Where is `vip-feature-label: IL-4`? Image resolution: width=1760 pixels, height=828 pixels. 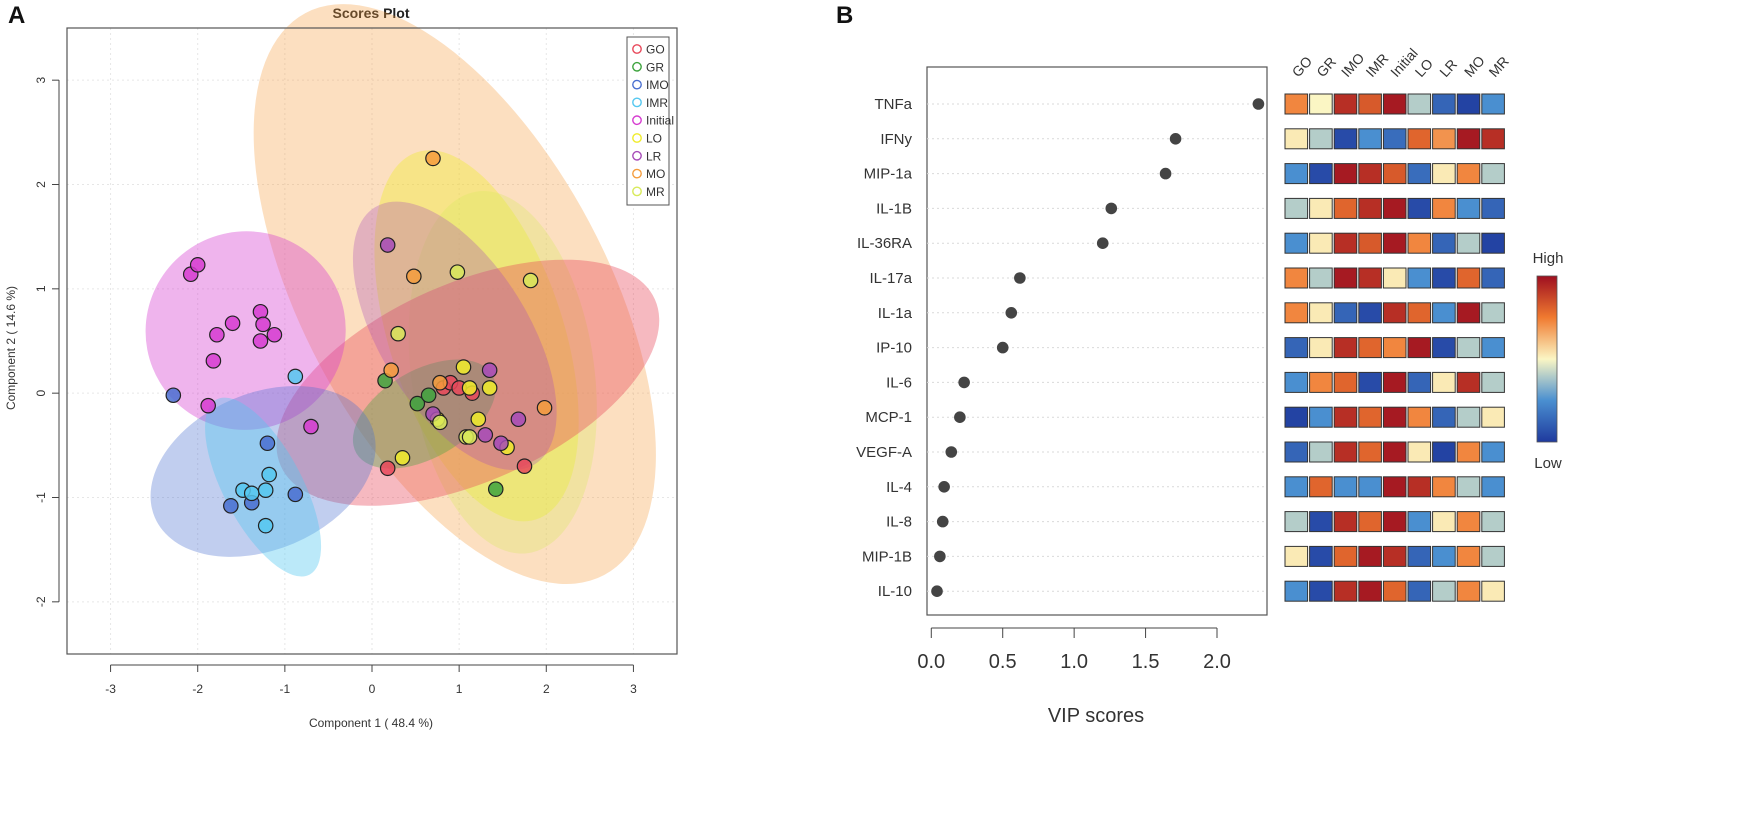 vip-feature-label: IL-4 is located at coordinates (899, 487).